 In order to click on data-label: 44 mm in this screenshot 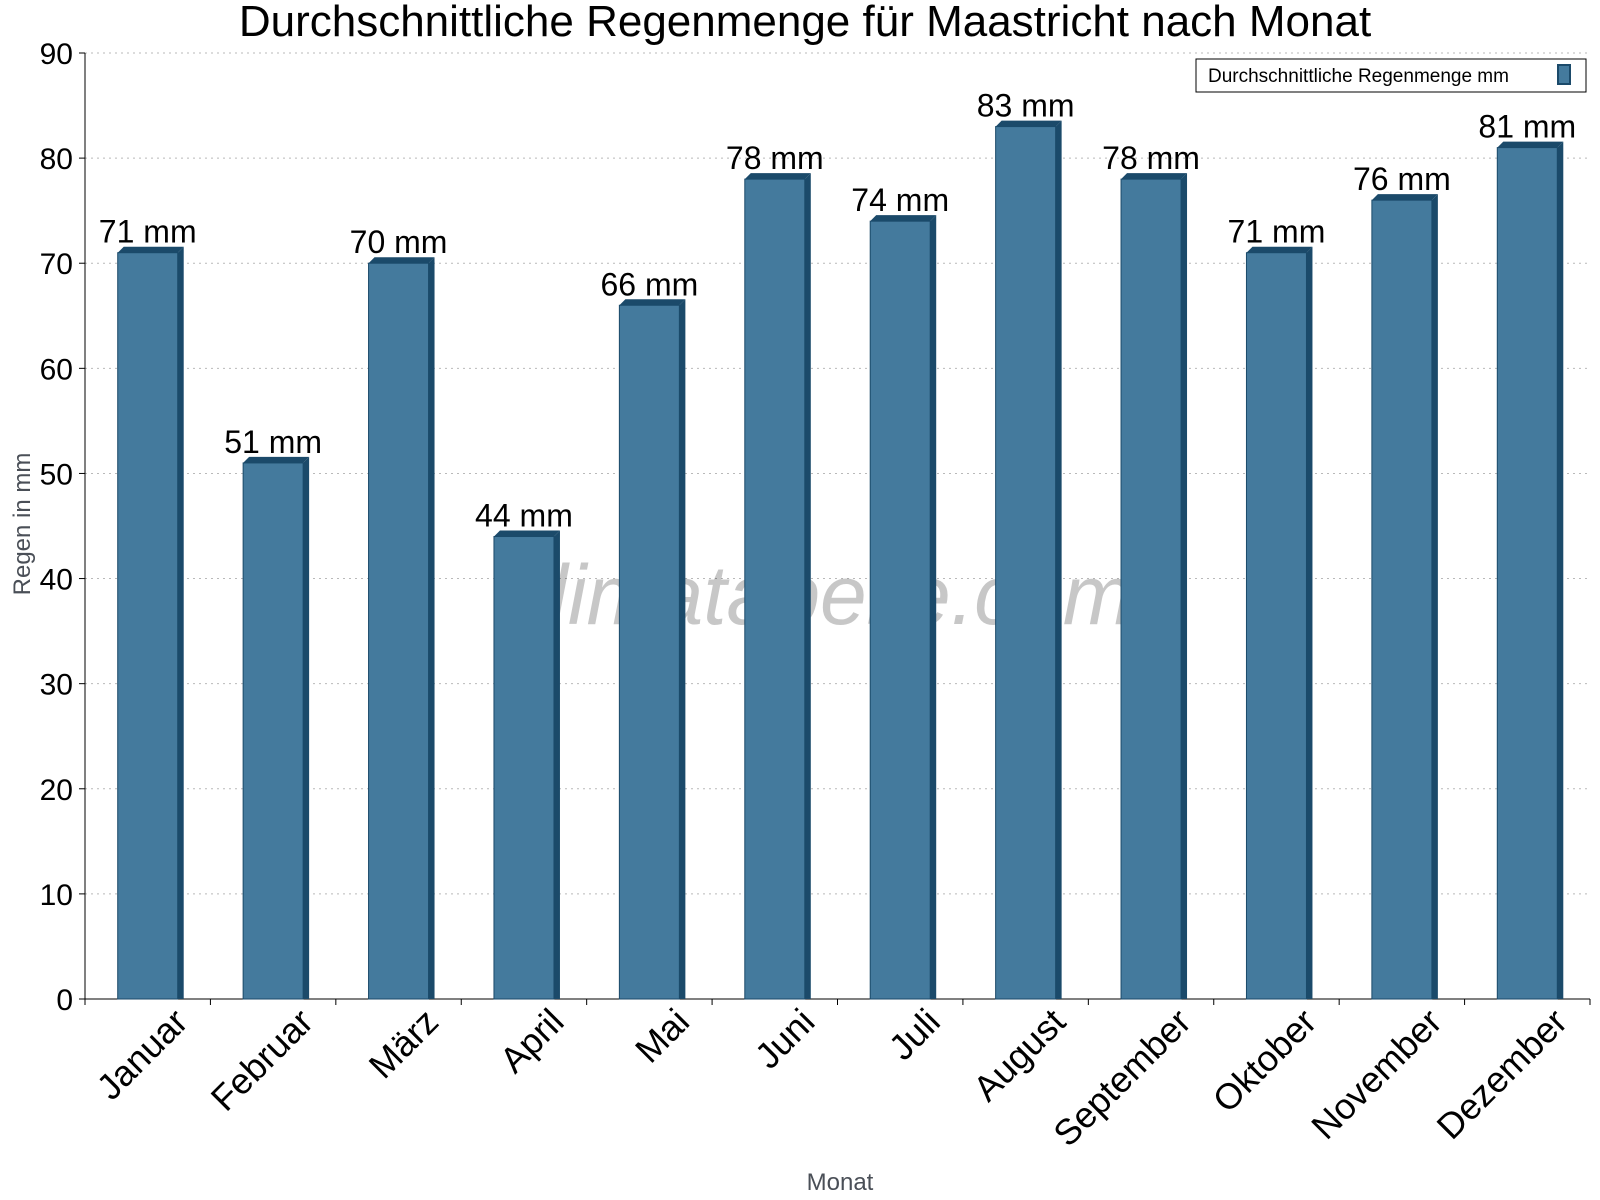, I will do `click(524, 516)`.